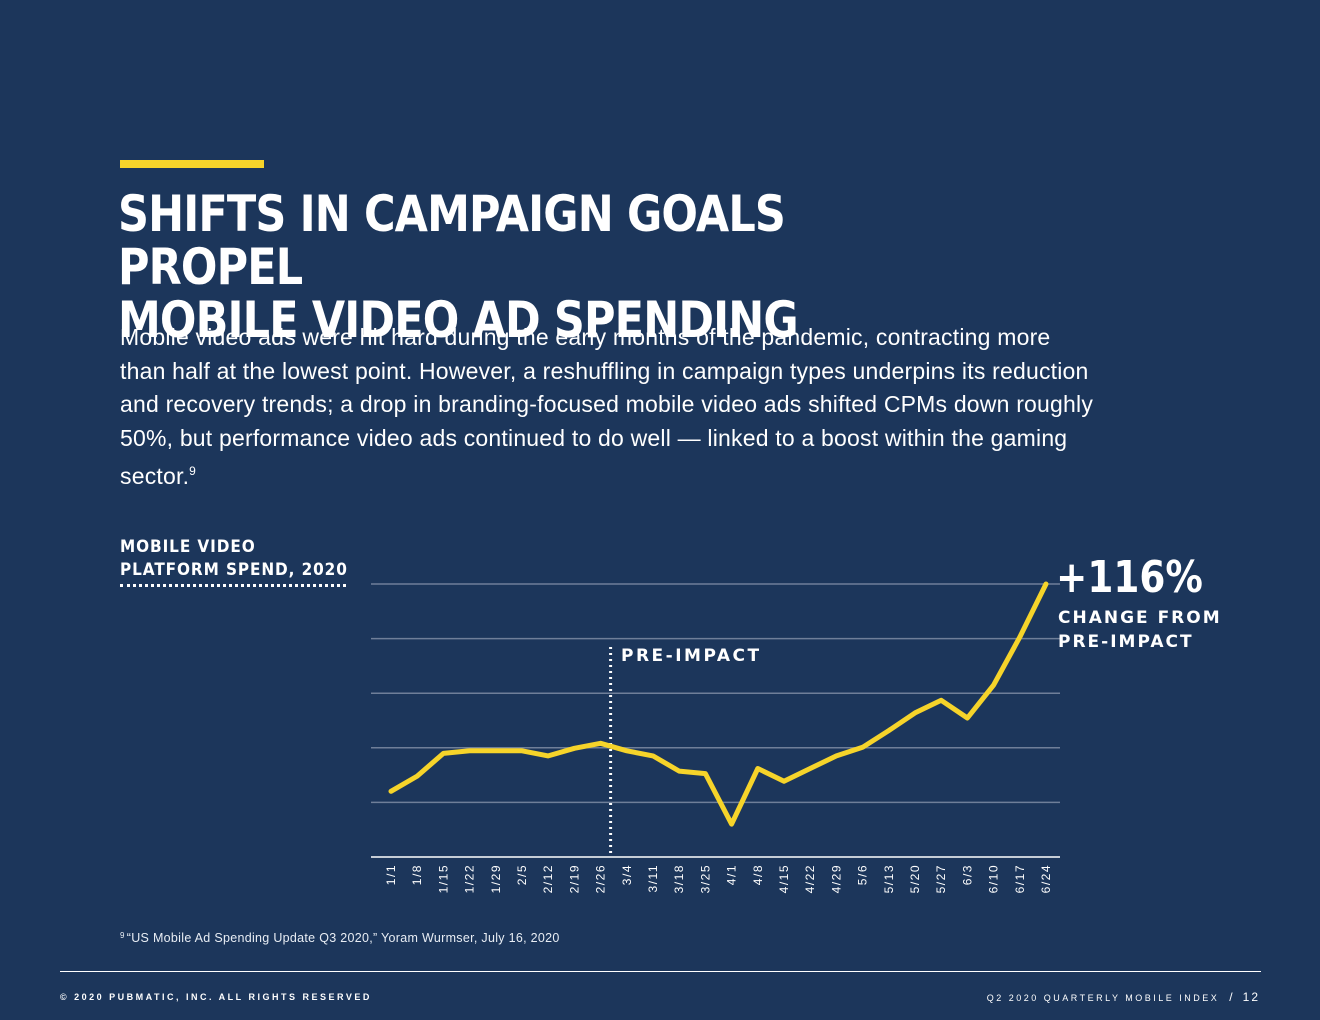 Image resolution: width=1320 pixels, height=1020 pixels. I want to click on x-tick-label: 1/15, so click(443, 878).